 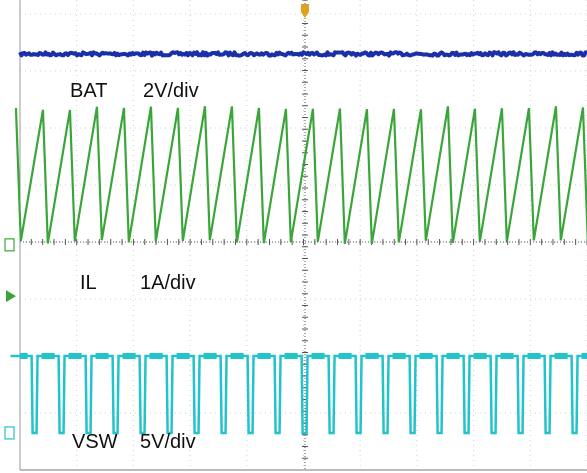 What do you see at coordinates (88, 91) in the screenshot?
I see `label-bat: BAT` at bounding box center [88, 91].